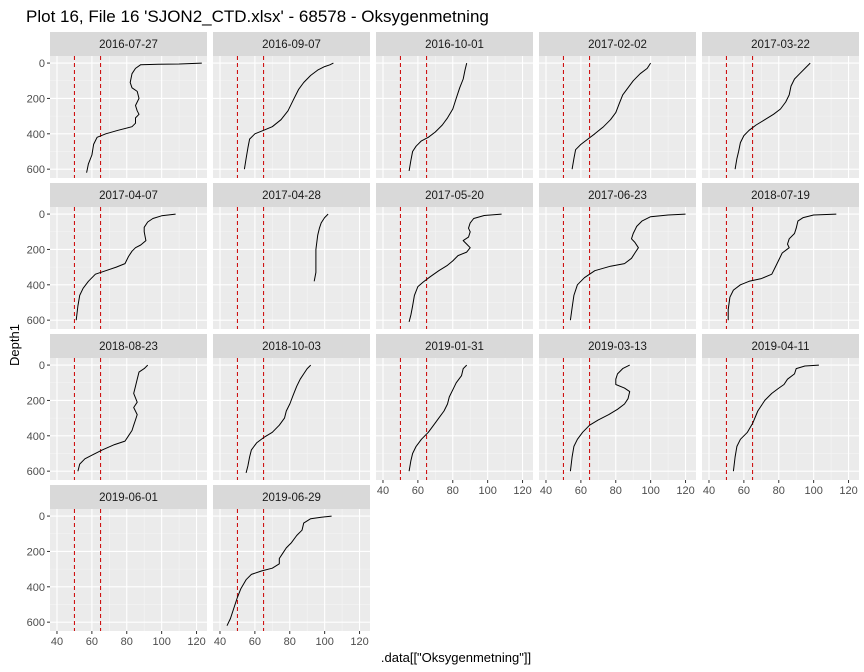 The width and height of the screenshot is (864, 672). I want to click on facet-panel: 2016-10-01, so click(454, 105).